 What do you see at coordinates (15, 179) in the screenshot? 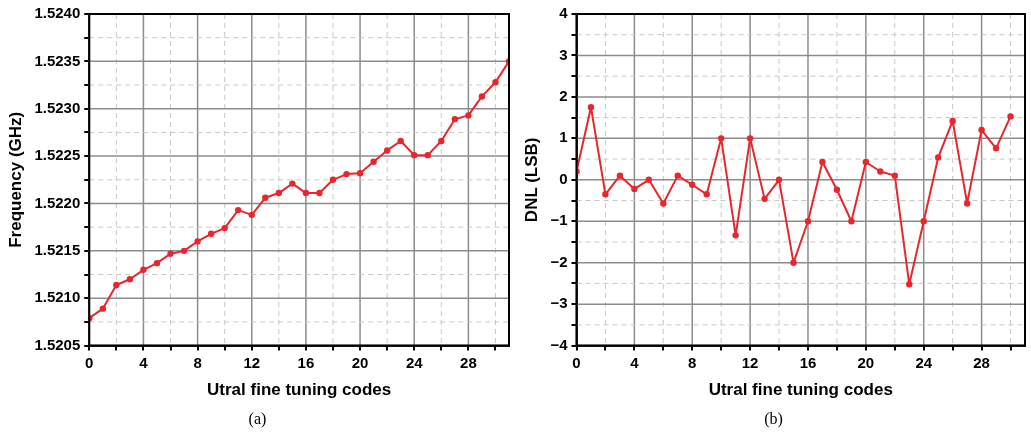
I see `y-axis-title: Frequency (GHz)` at bounding box center [15, 179].